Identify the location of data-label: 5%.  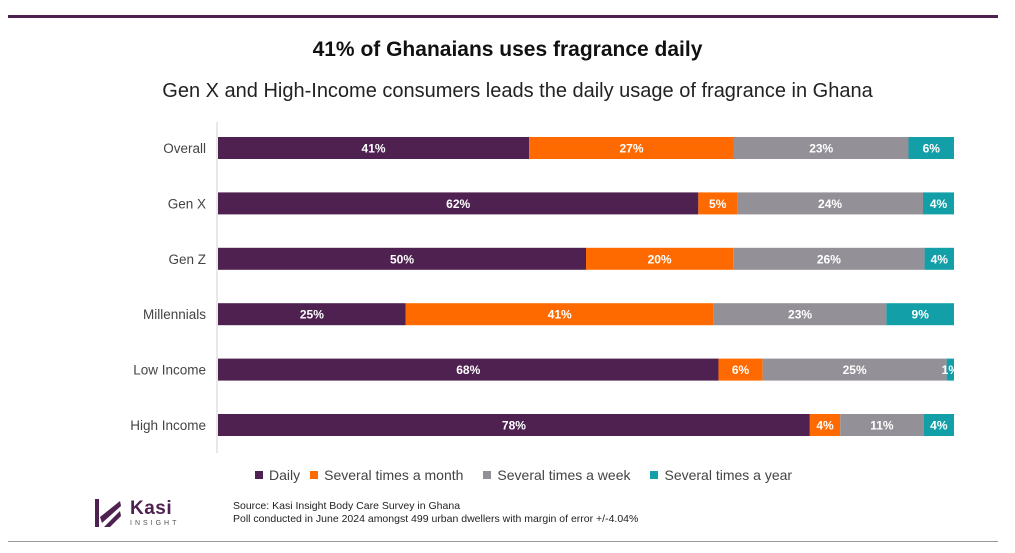
(718, 204).